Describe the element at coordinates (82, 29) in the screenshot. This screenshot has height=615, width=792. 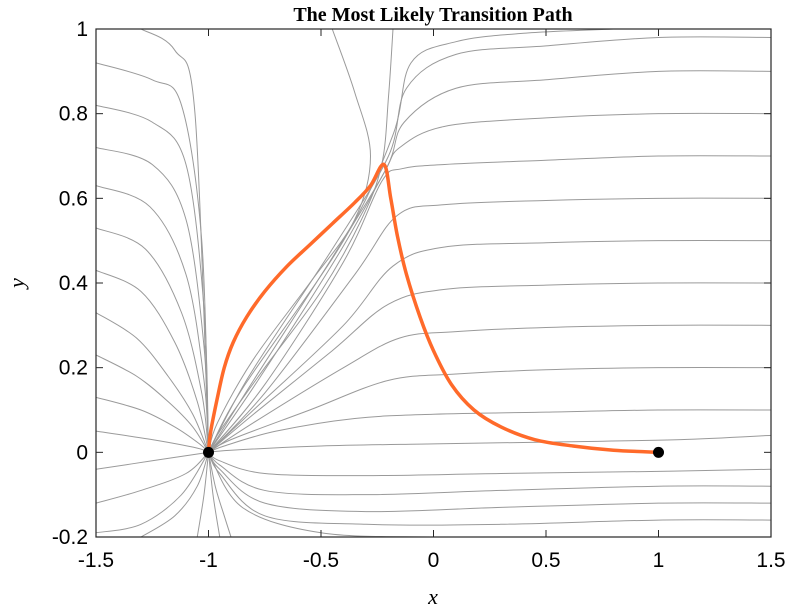
I see `y-tick-label: 1` at that location.